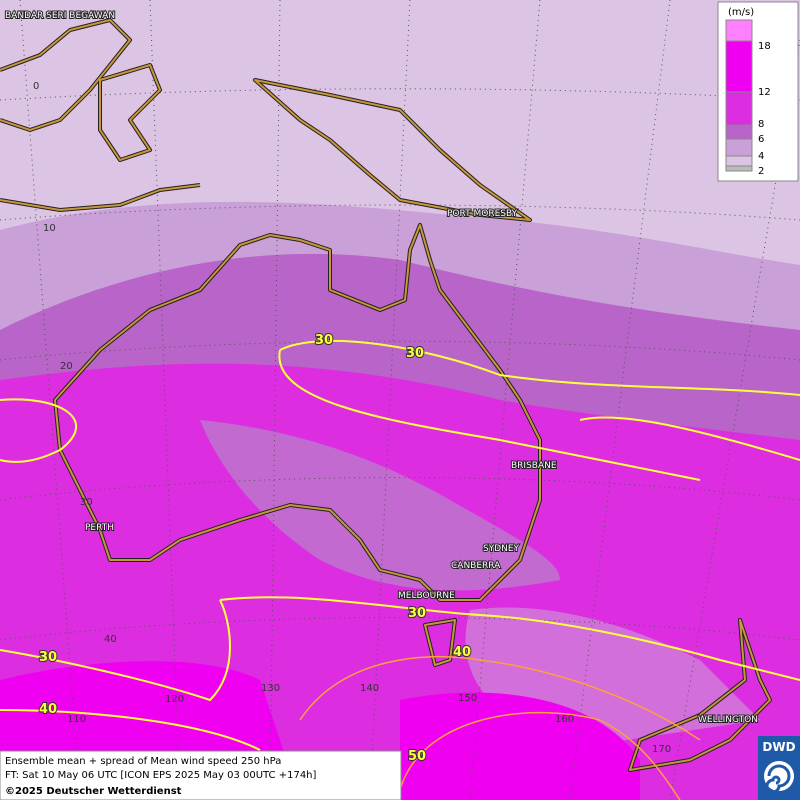  Describe the element at coordinates (761, 171) in the screenshot. I see `legend-level: 2` at that location.